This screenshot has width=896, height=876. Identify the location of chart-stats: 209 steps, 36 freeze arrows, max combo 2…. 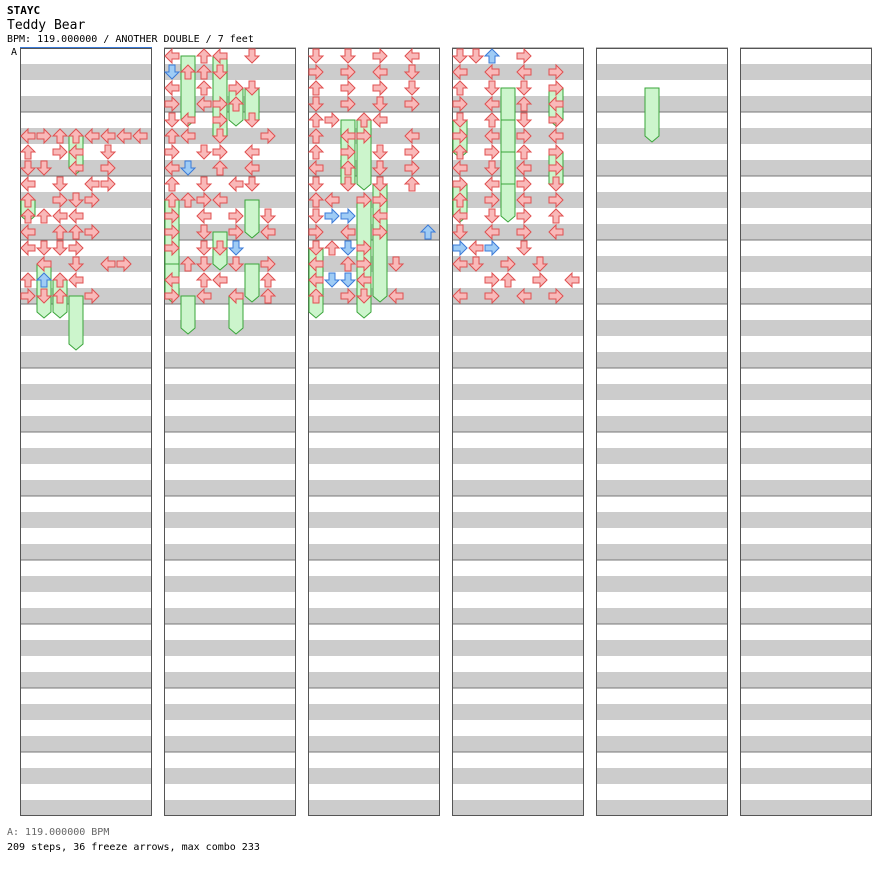
(133, 847).